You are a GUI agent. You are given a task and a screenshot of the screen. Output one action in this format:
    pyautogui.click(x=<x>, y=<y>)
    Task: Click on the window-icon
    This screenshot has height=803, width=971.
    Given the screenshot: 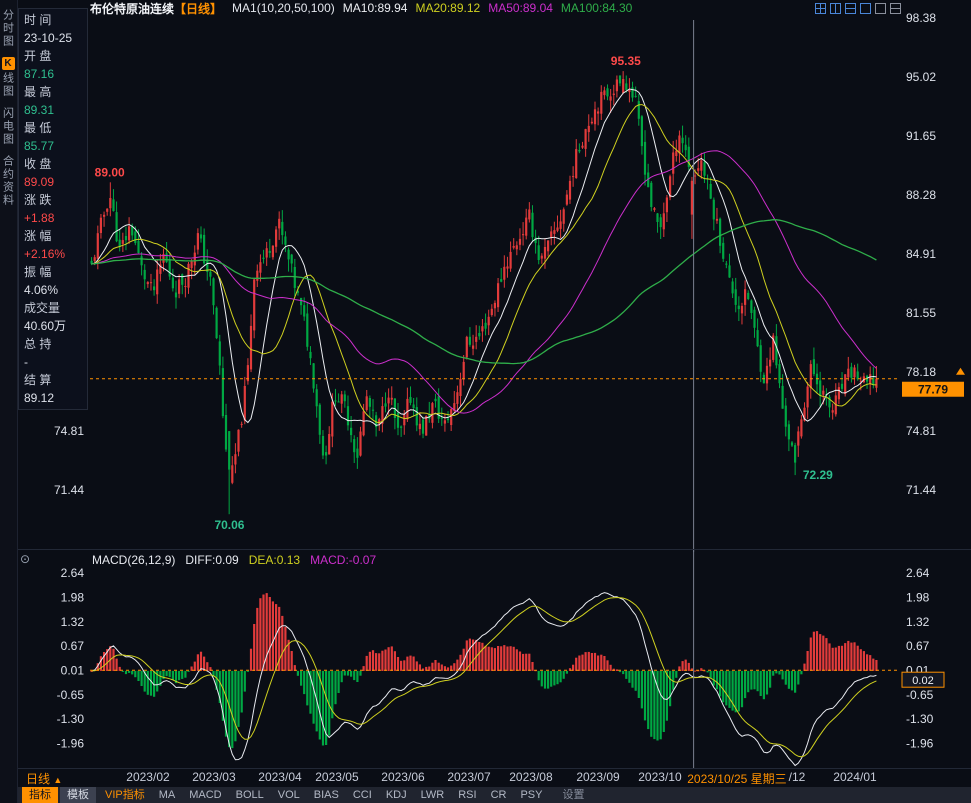 What is the action you would take?
    pyautogui.click(x=880, y=8)
    